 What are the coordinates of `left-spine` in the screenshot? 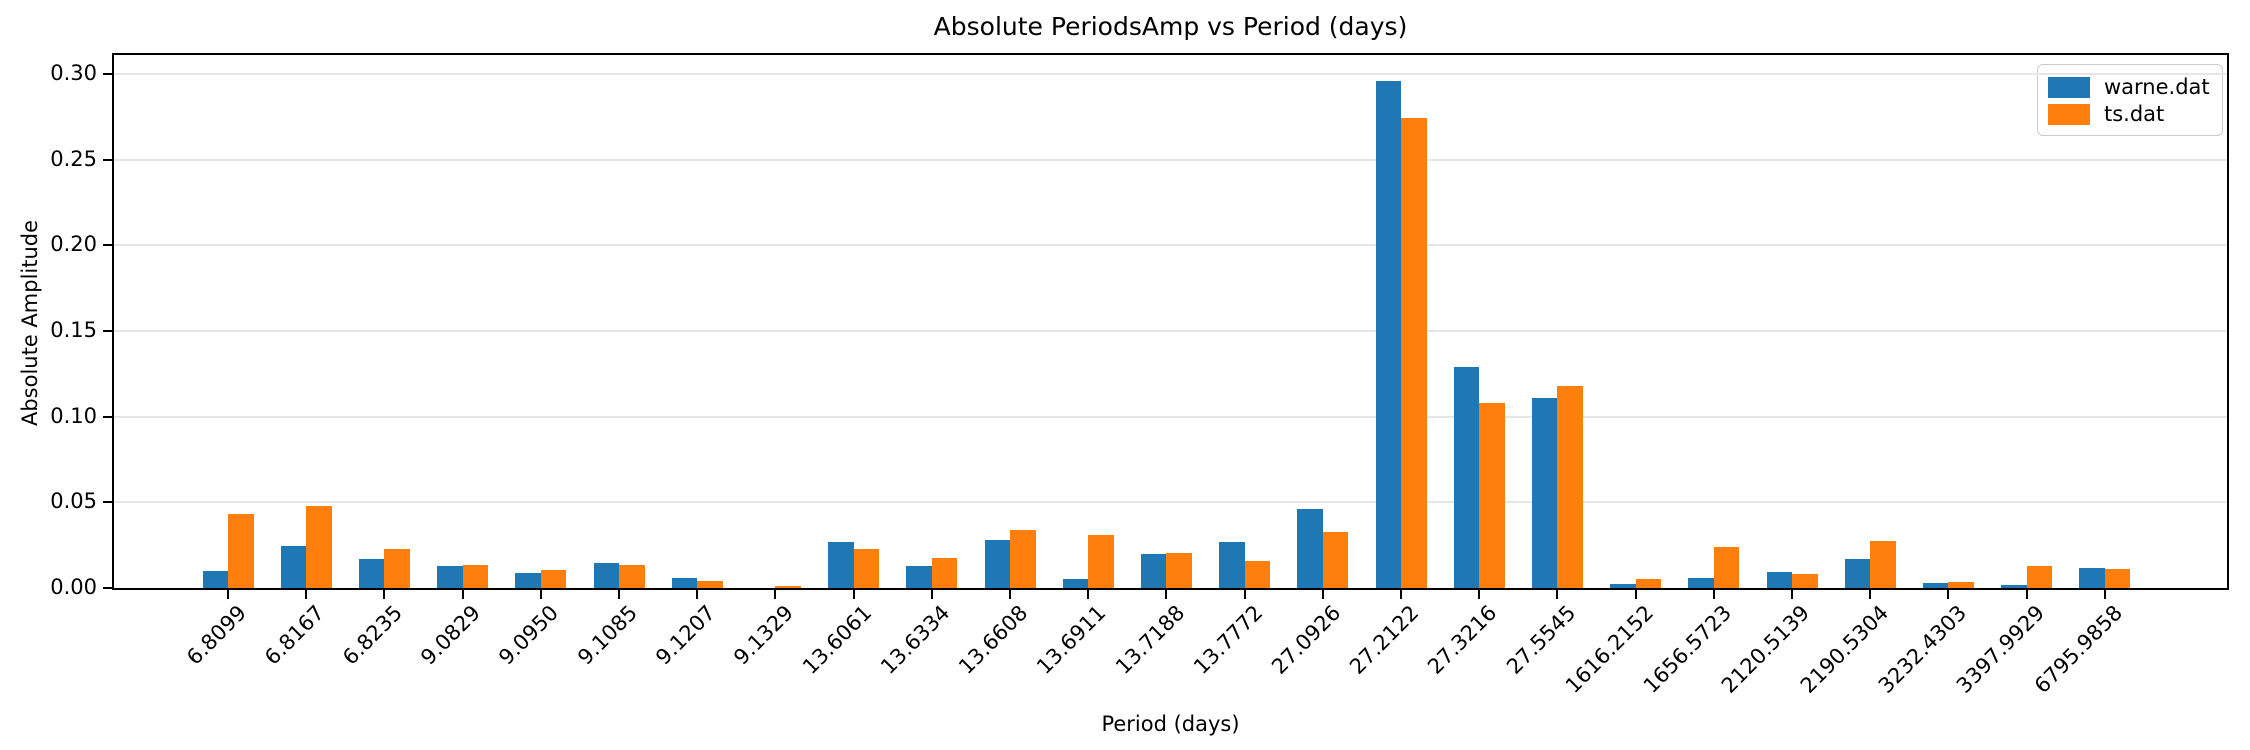 It's located at (113, 322).